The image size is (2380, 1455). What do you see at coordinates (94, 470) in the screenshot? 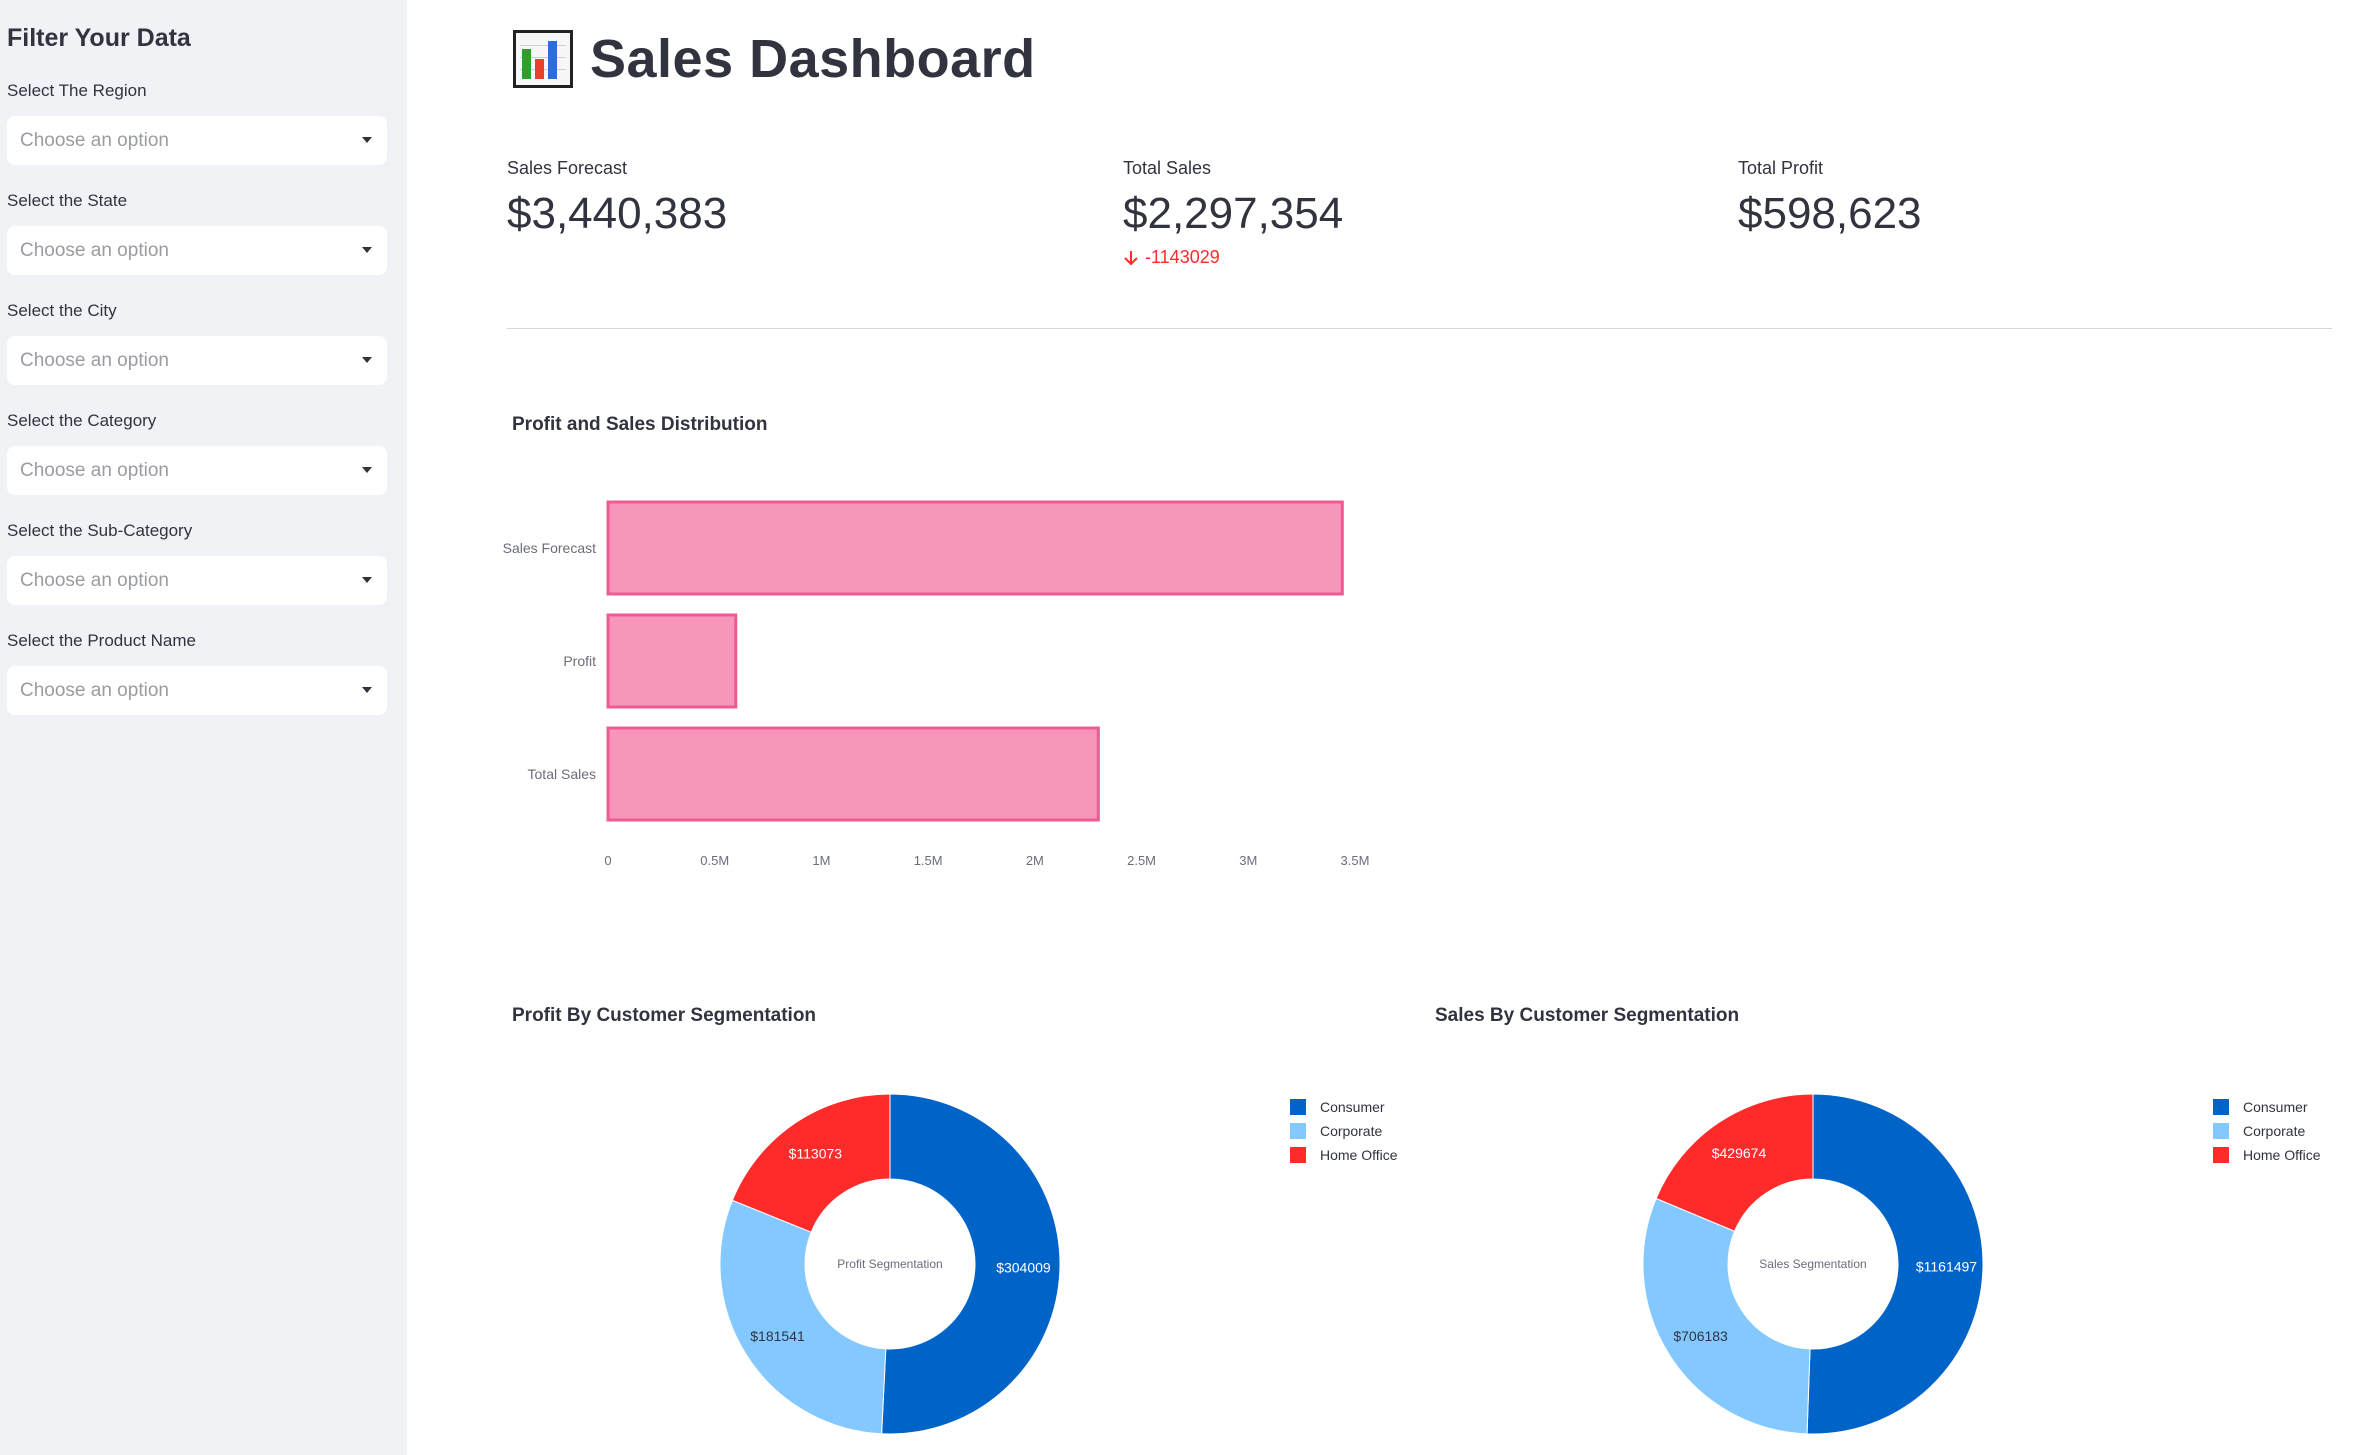
I see `category-select-placeholder: Choose an option` at bounding box center [94, 470].